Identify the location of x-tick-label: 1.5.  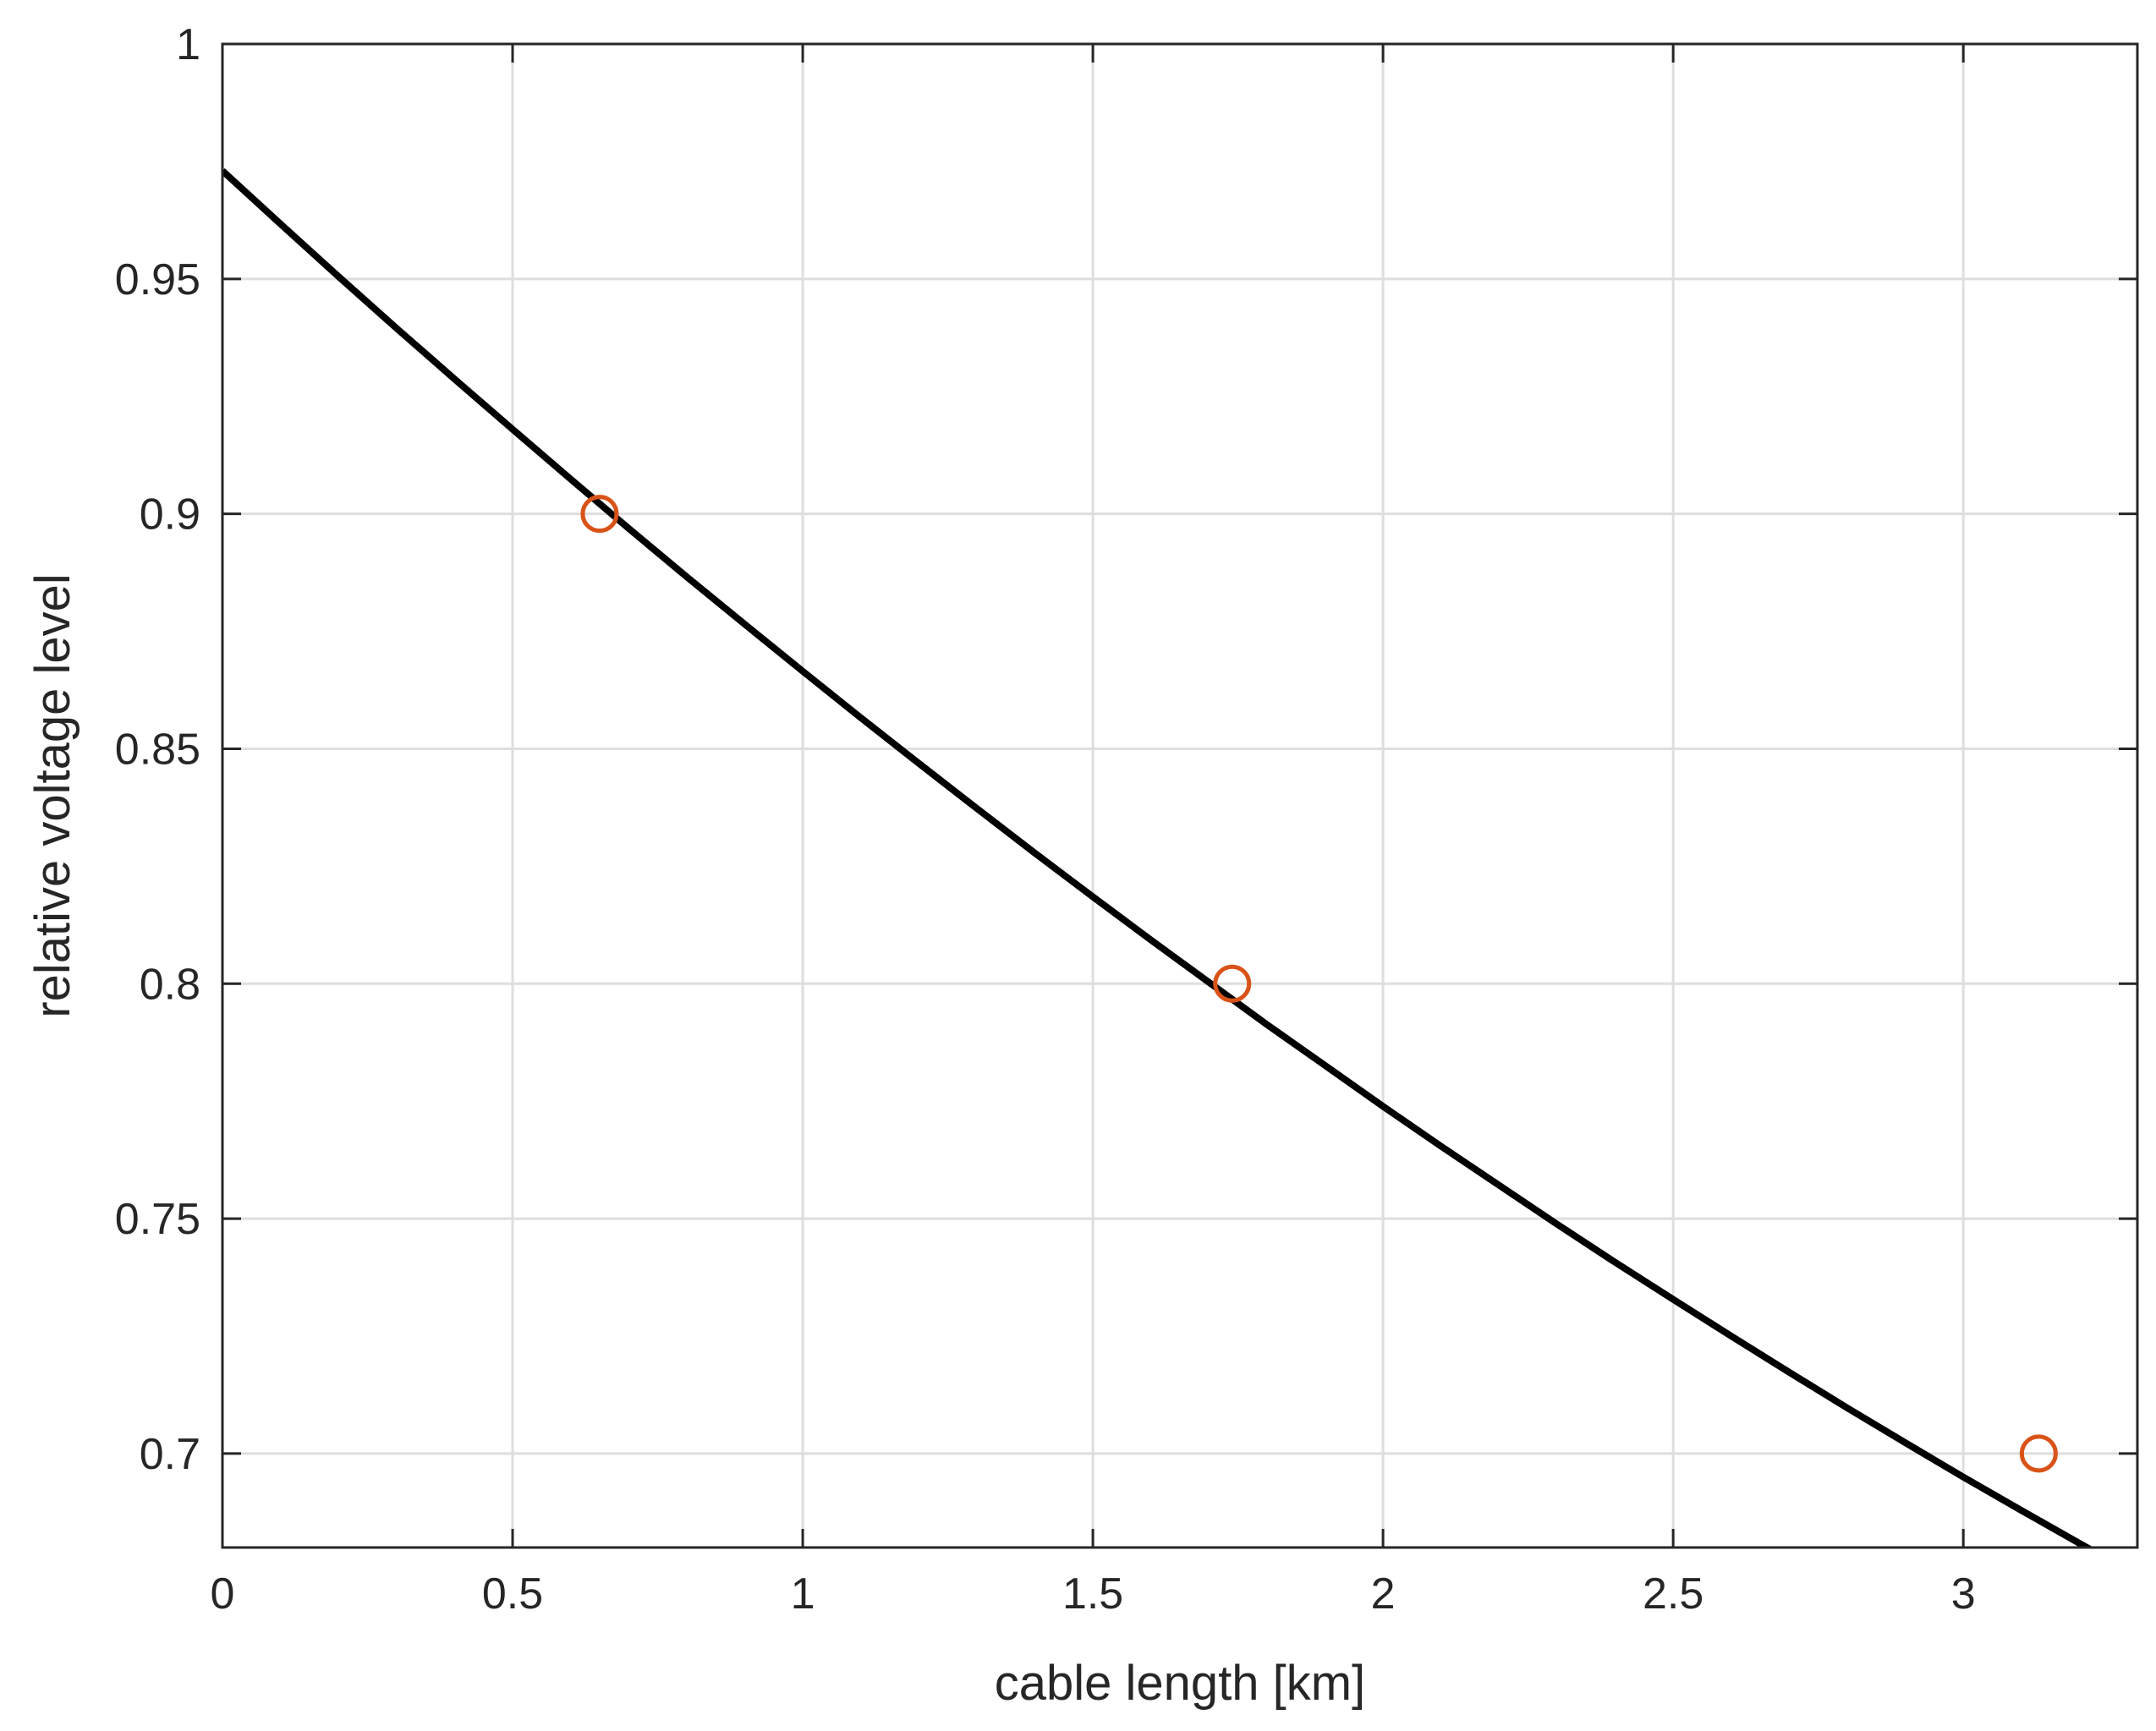
(1092, 1594).